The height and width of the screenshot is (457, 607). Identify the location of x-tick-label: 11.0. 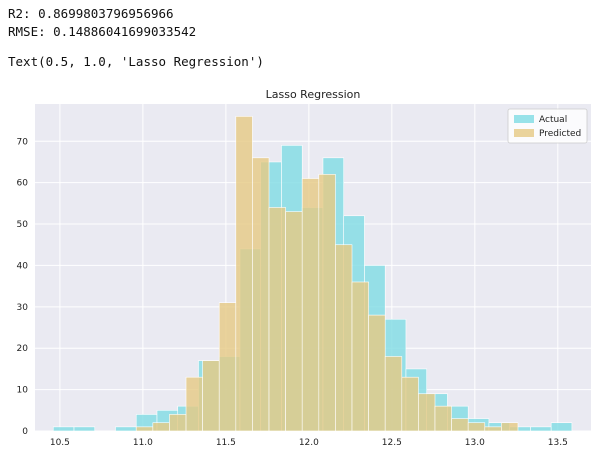
(143, 443).